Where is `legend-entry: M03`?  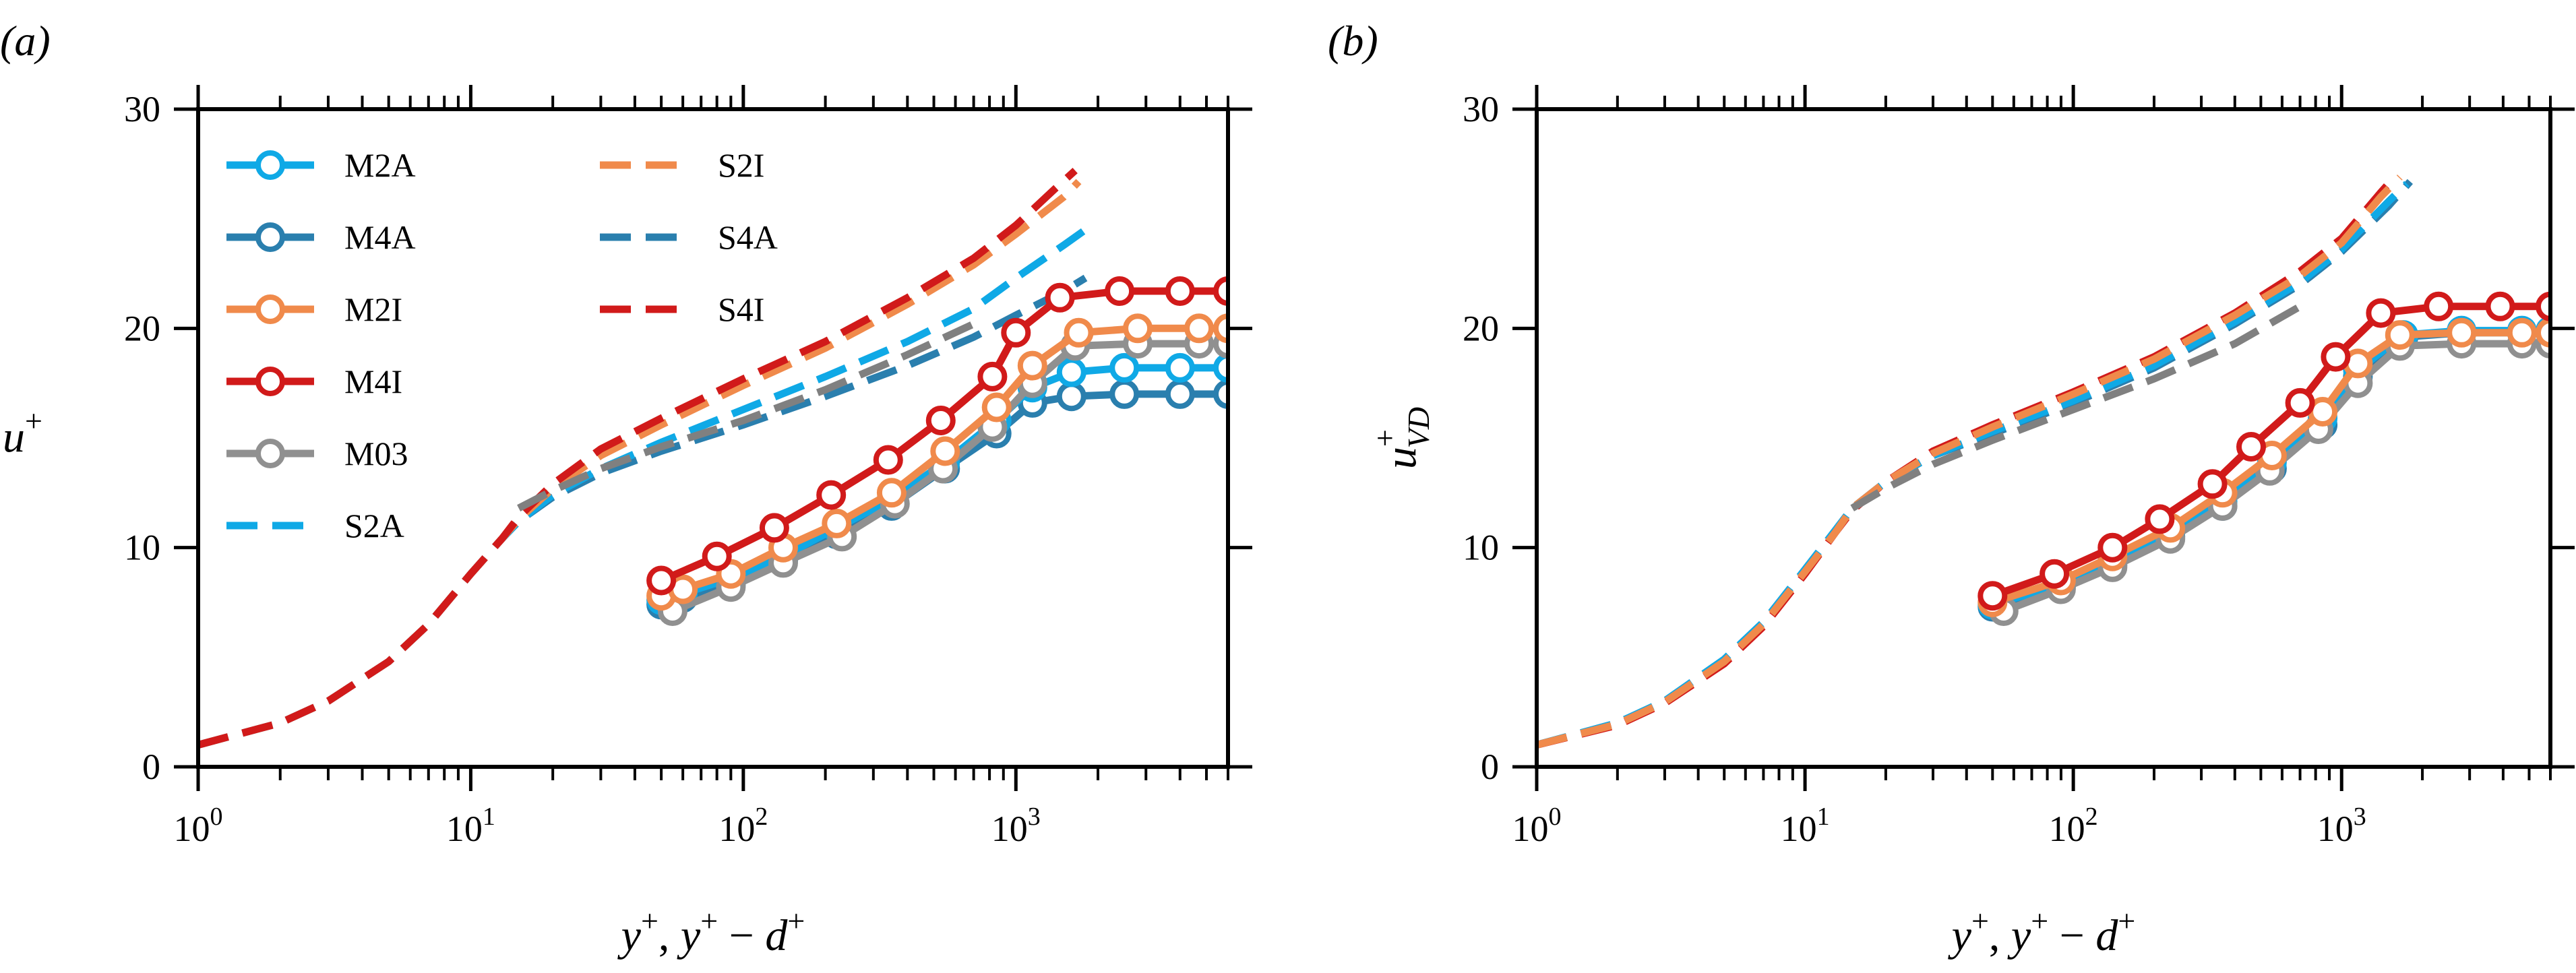 legend-entry: M03 is located at coordinates (317, 453).